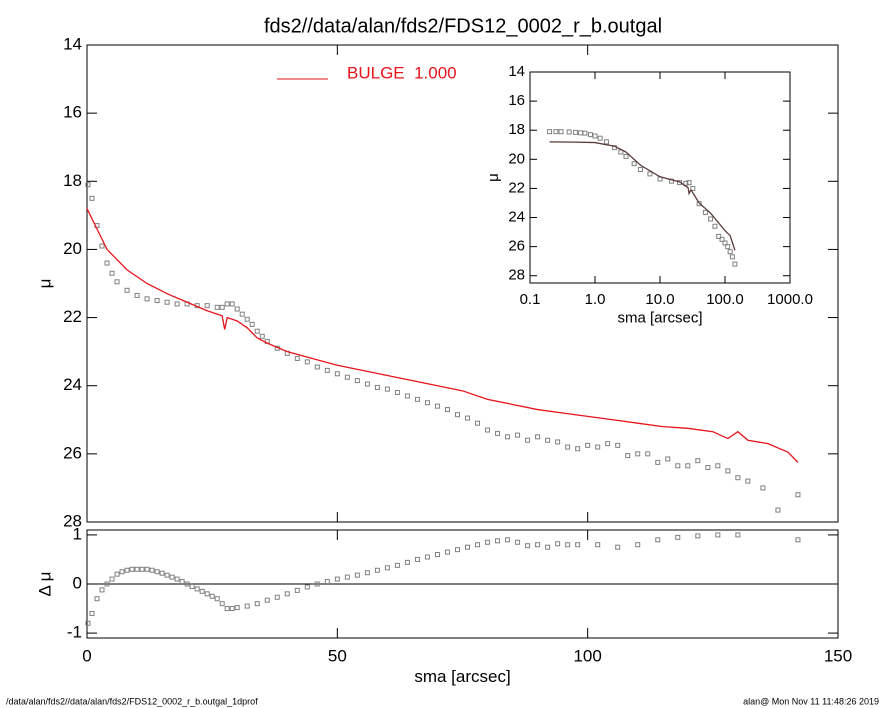 This screenshot has width=885, height=708. Describe the element at coordinates (595, 299) in the screenshot. I see `x-tick-label: 1.0` at that location.